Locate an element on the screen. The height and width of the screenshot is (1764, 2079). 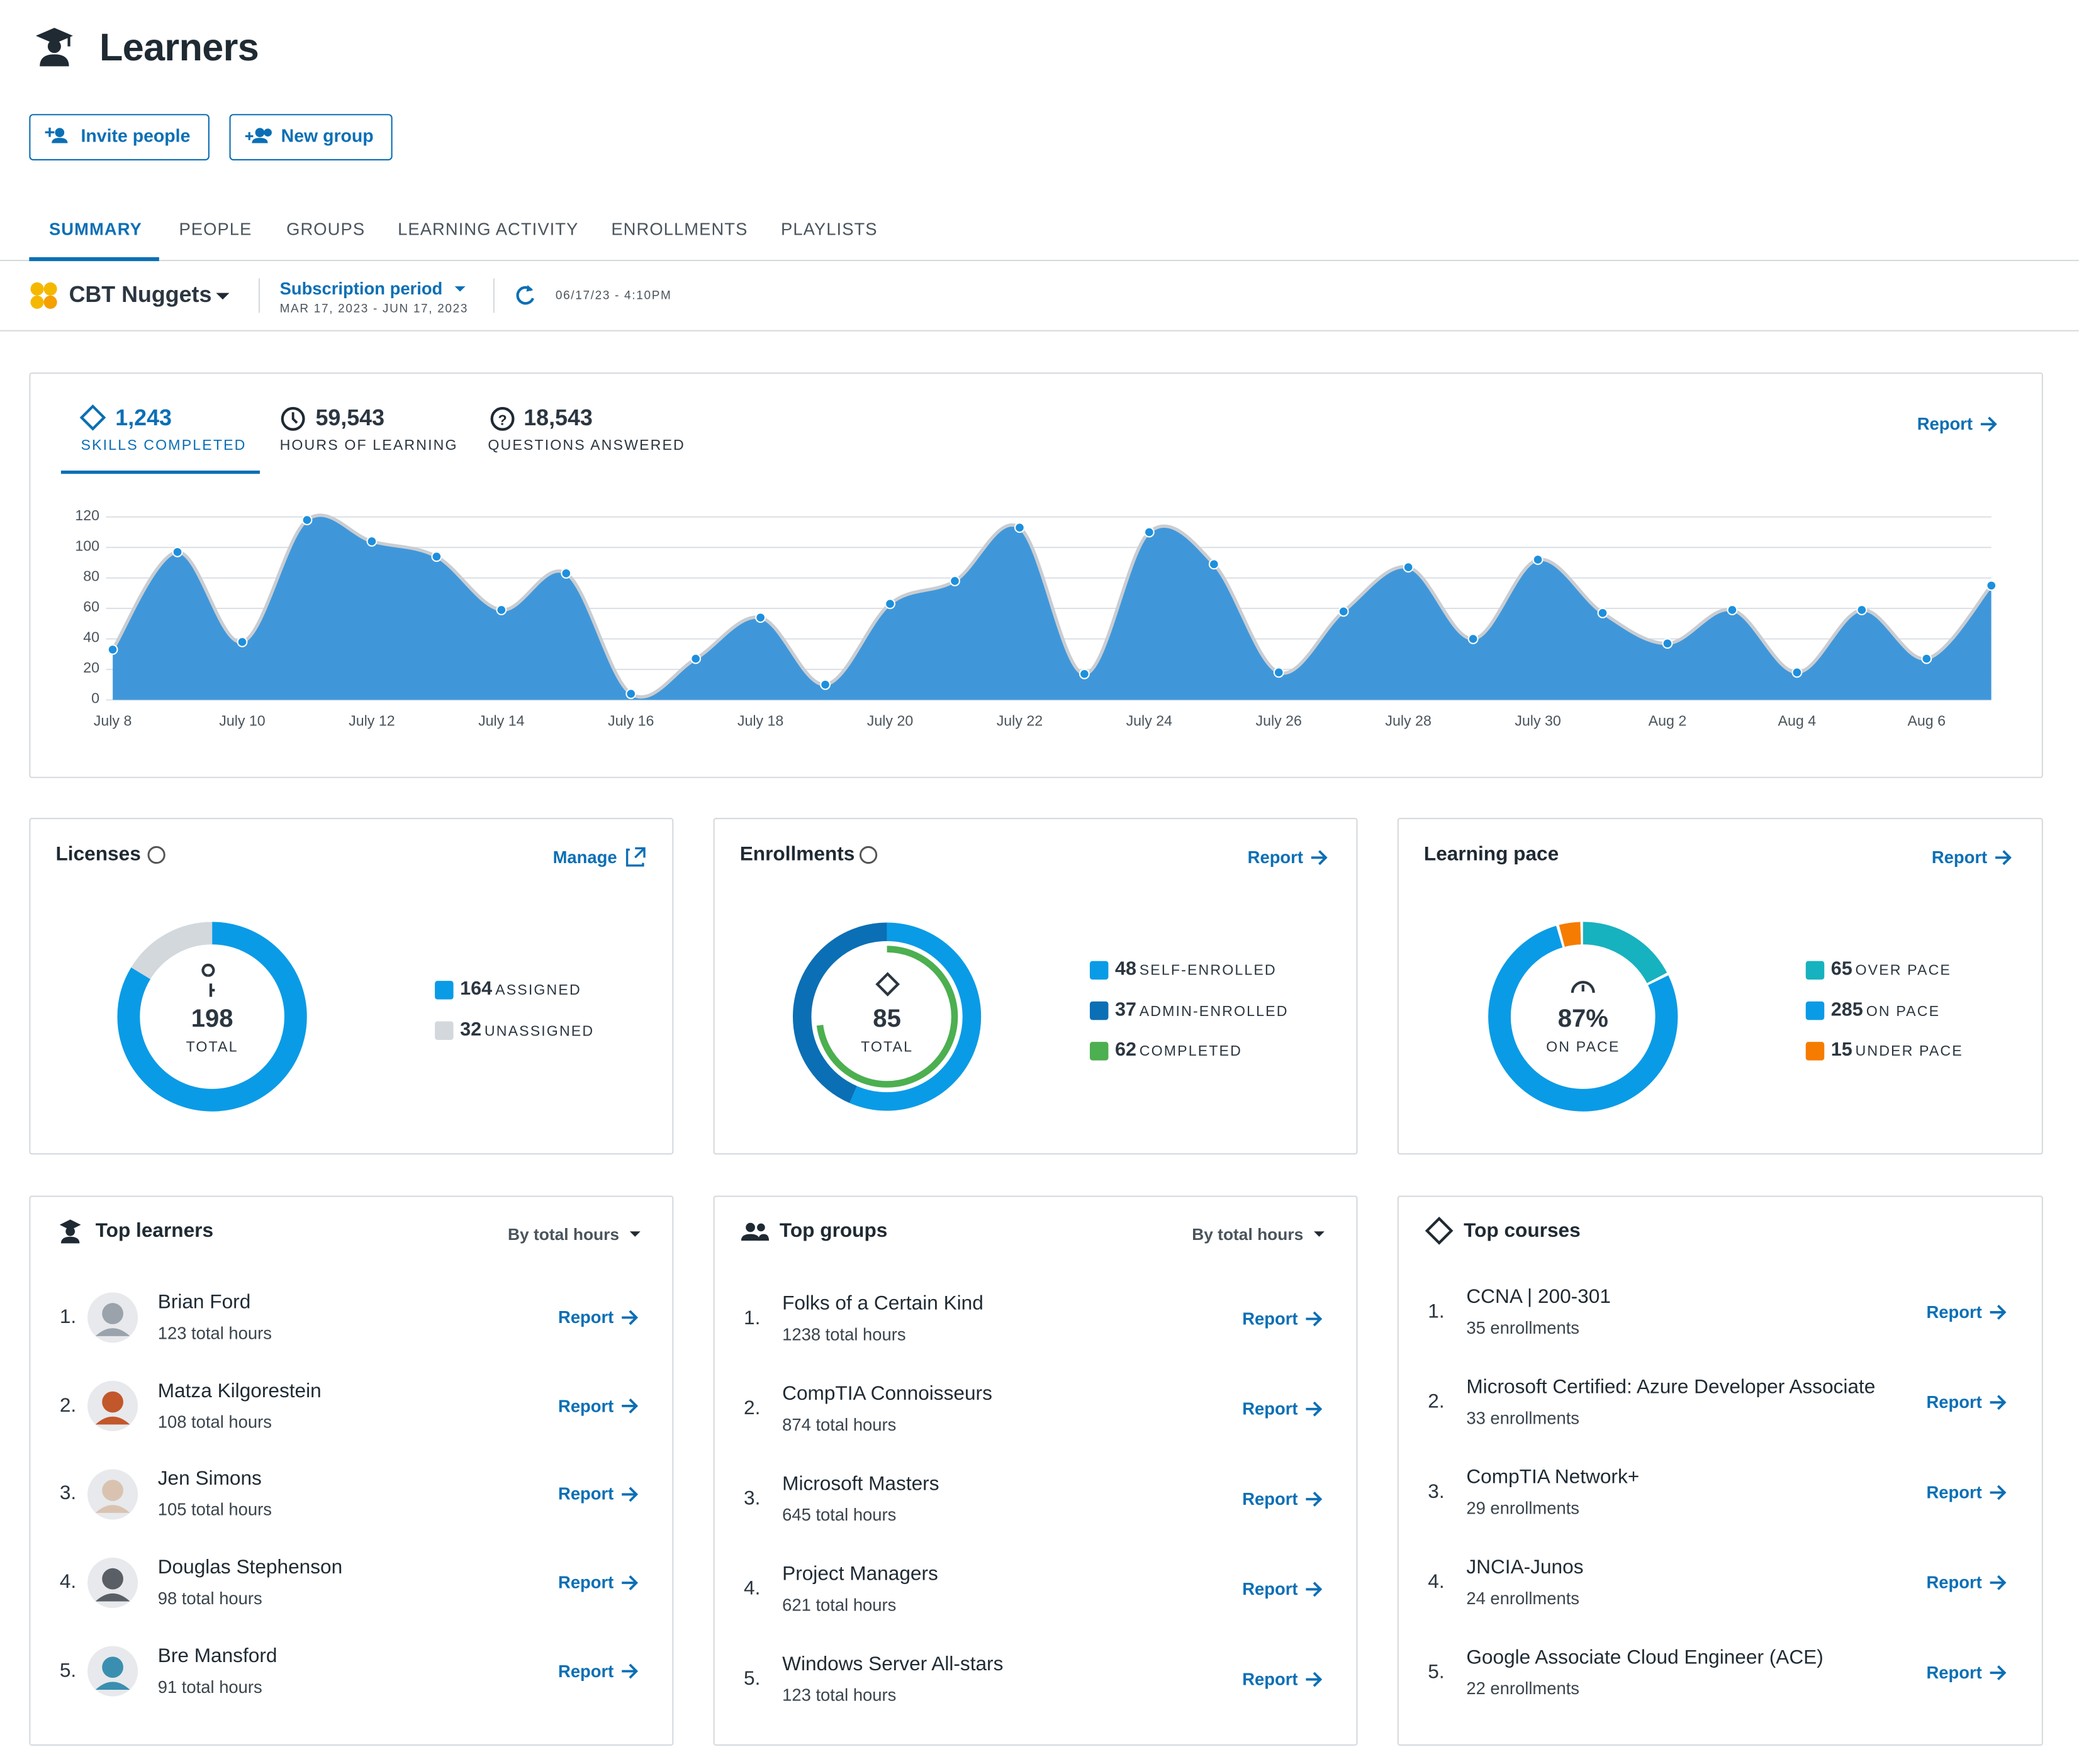
legend-value: 48 is located at coordinates (1125, 969).